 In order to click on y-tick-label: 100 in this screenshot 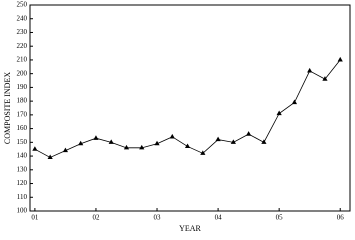, I will do `click(22, 211)`.